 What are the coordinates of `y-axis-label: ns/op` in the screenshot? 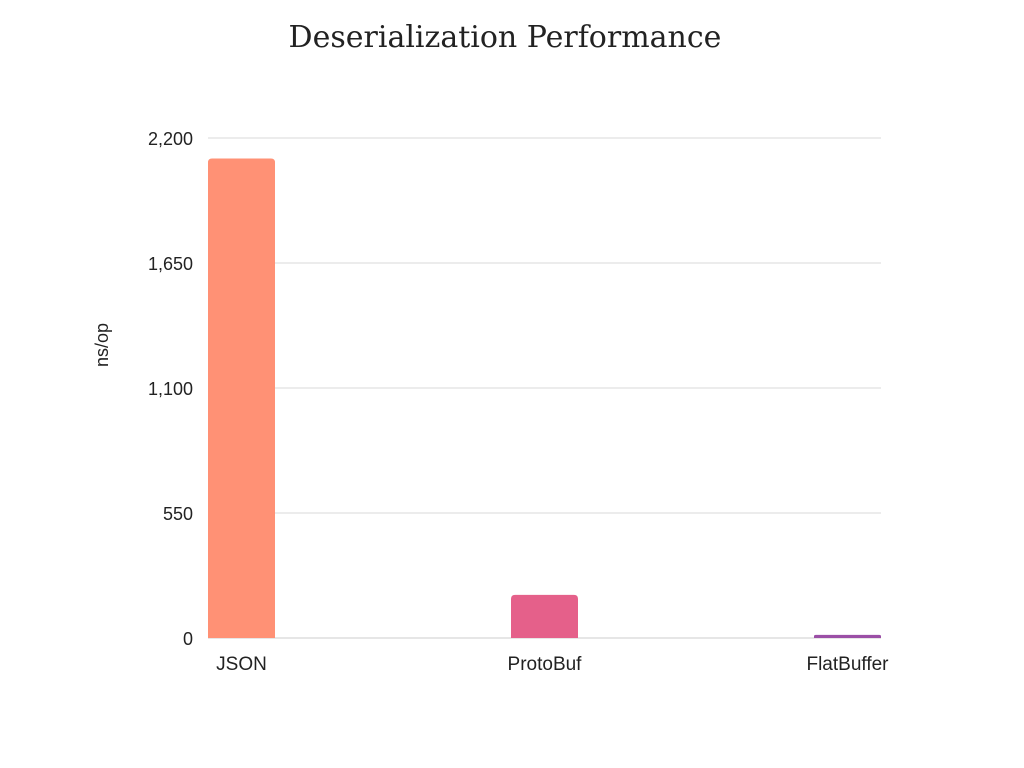 It's located at (102, 345).